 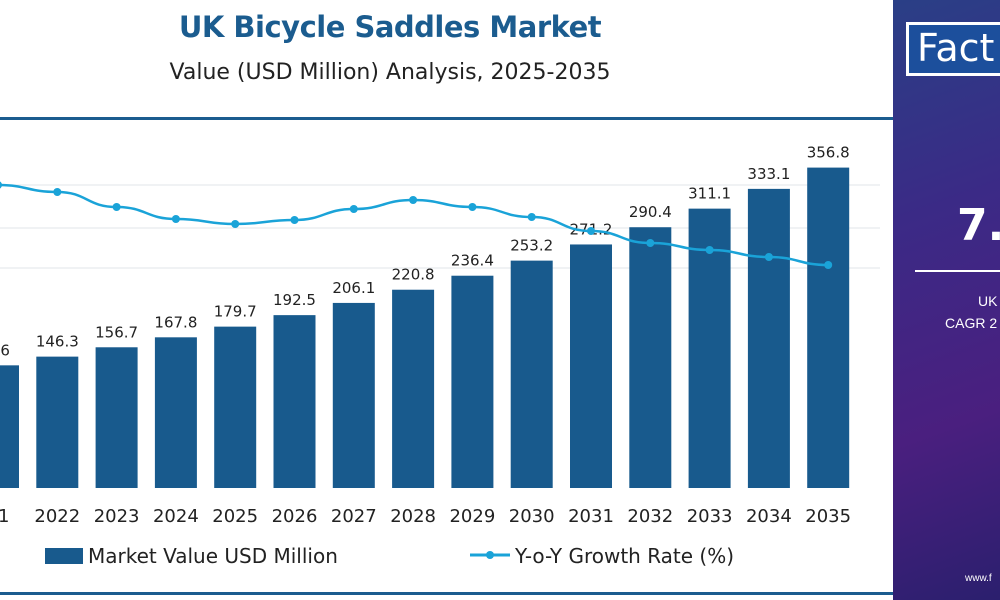 I want to click on x-tick-label: 2032, so click(x=650, y=516).